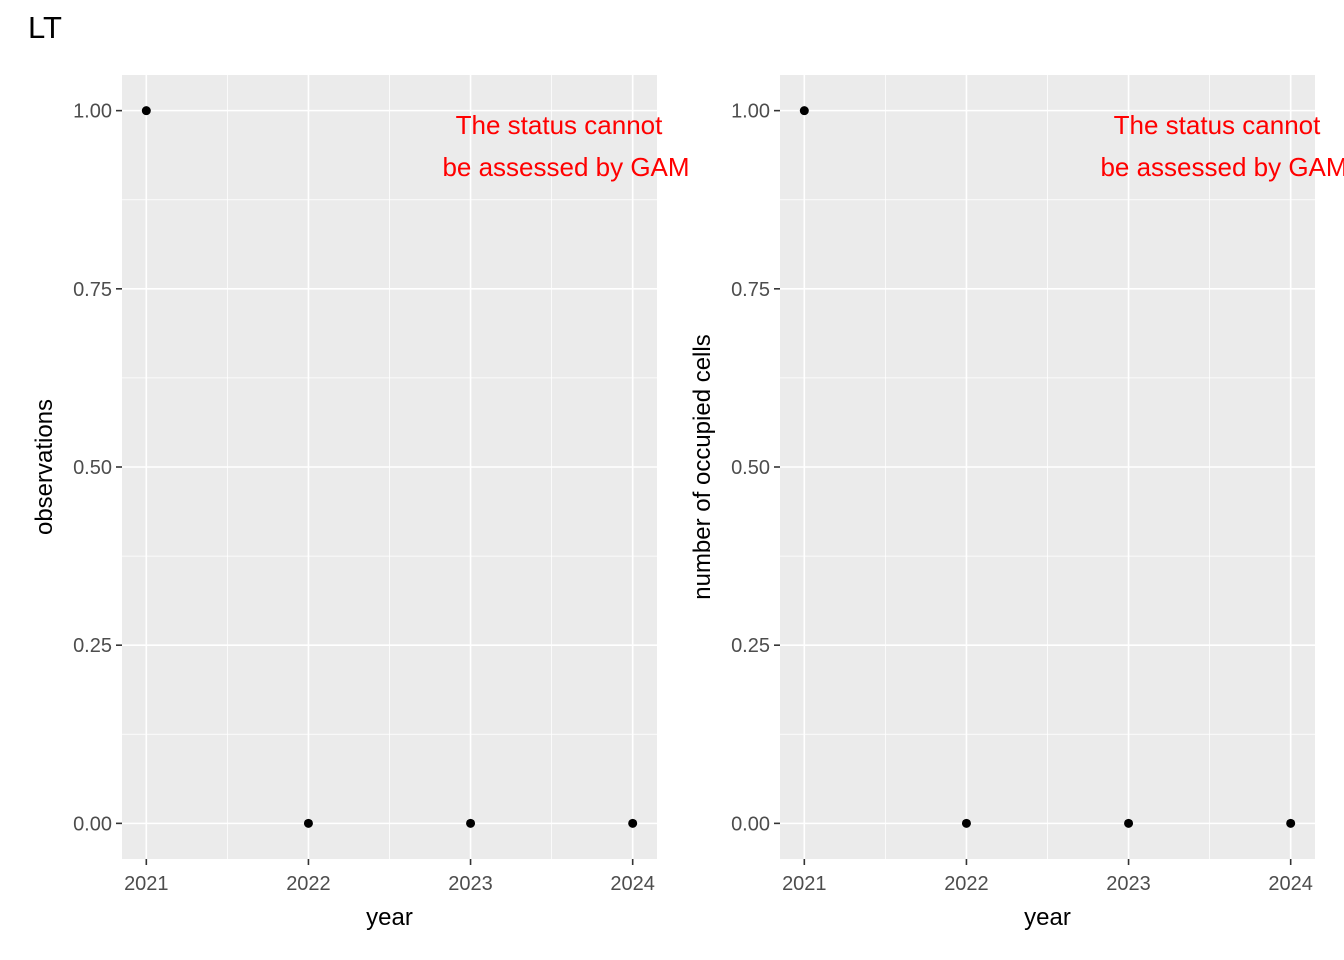  I want to click on y-axis-title: number of occupied cells, so click(702, 466).